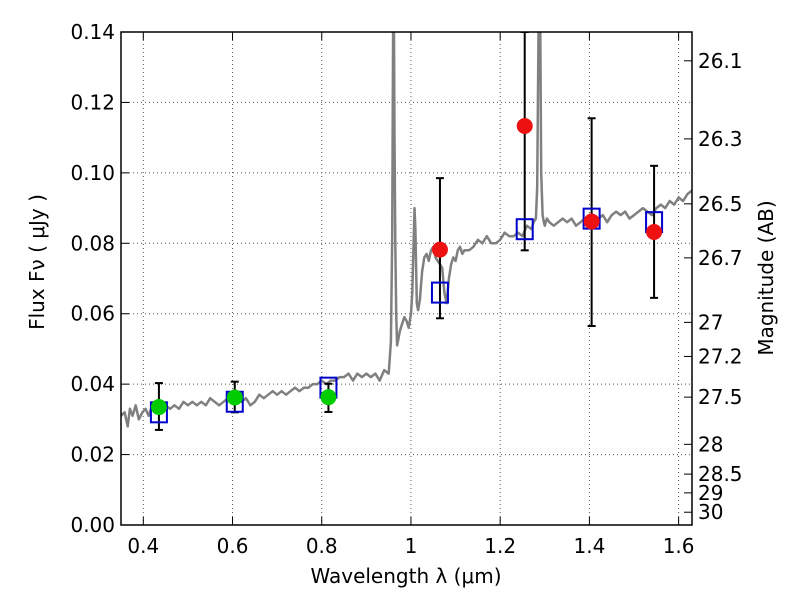  I want to click on right-tick-label: 30, so click(710, 512).